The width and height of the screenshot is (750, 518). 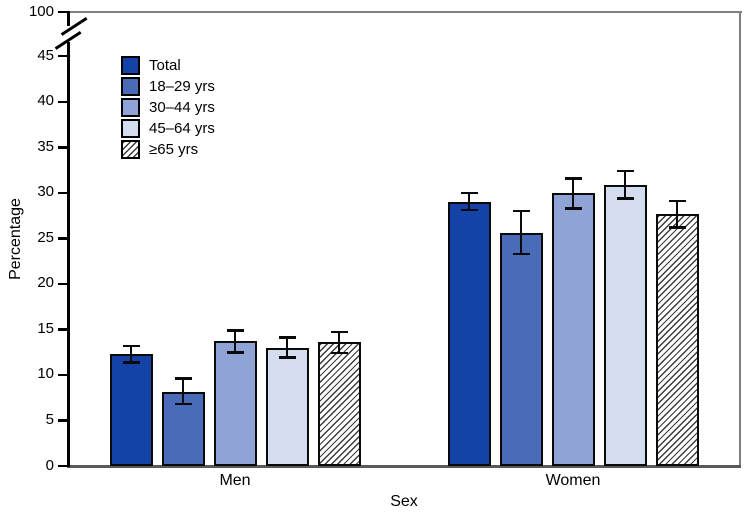 I want to click on legend-swatch-65-yrs-icon, so click(x=130, y=149).